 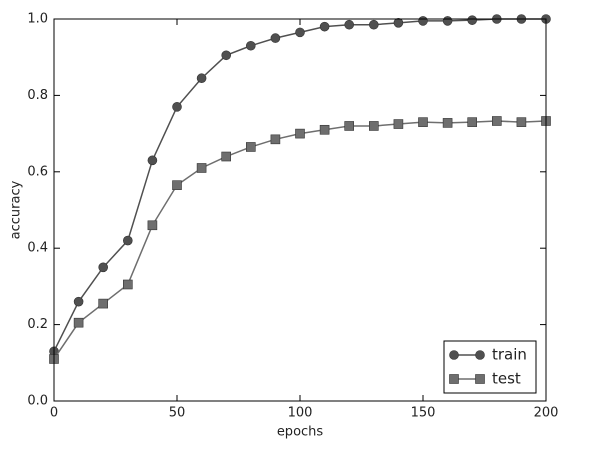 I want to click on y-axis-label: accuracy, so click(x=16, y=209).